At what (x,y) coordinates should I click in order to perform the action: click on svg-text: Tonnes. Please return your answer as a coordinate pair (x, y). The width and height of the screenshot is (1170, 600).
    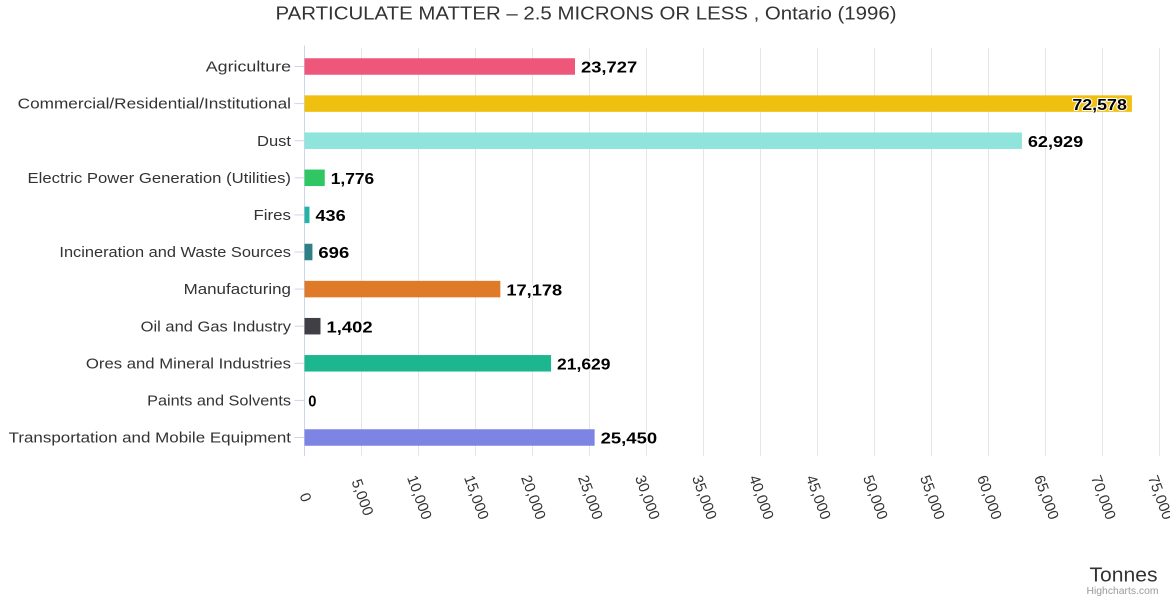
    Looking at the image, I should click on (1124, 576).